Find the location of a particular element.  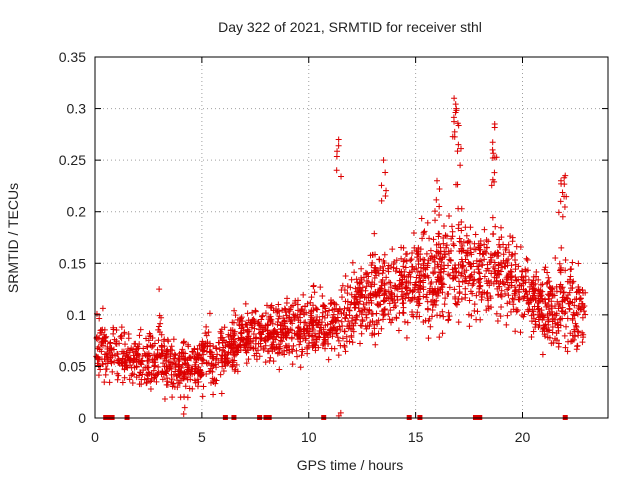

y-tick-label: 0.05 is located at coordinates (72, 366).